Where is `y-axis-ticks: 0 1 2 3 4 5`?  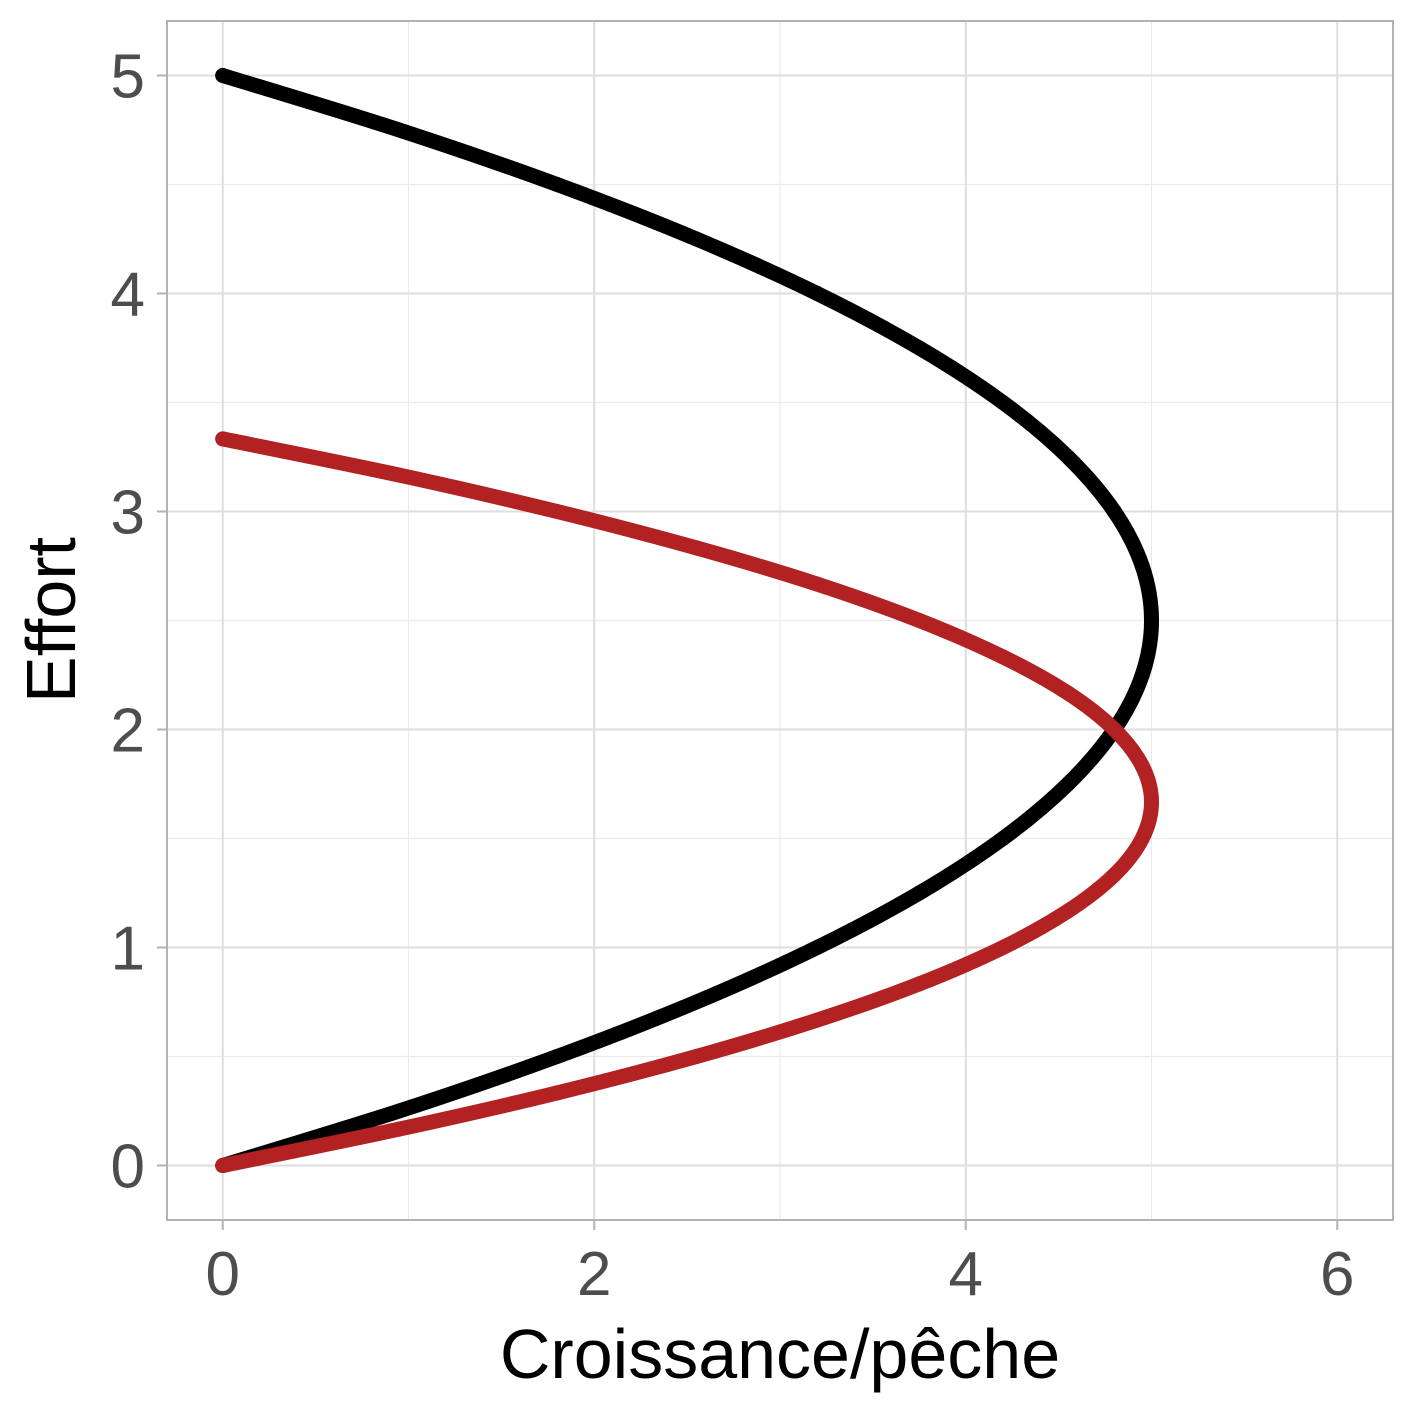 y-axis-ticks: 0 1 2 3 4 5 is located at coordinates (139, 622).